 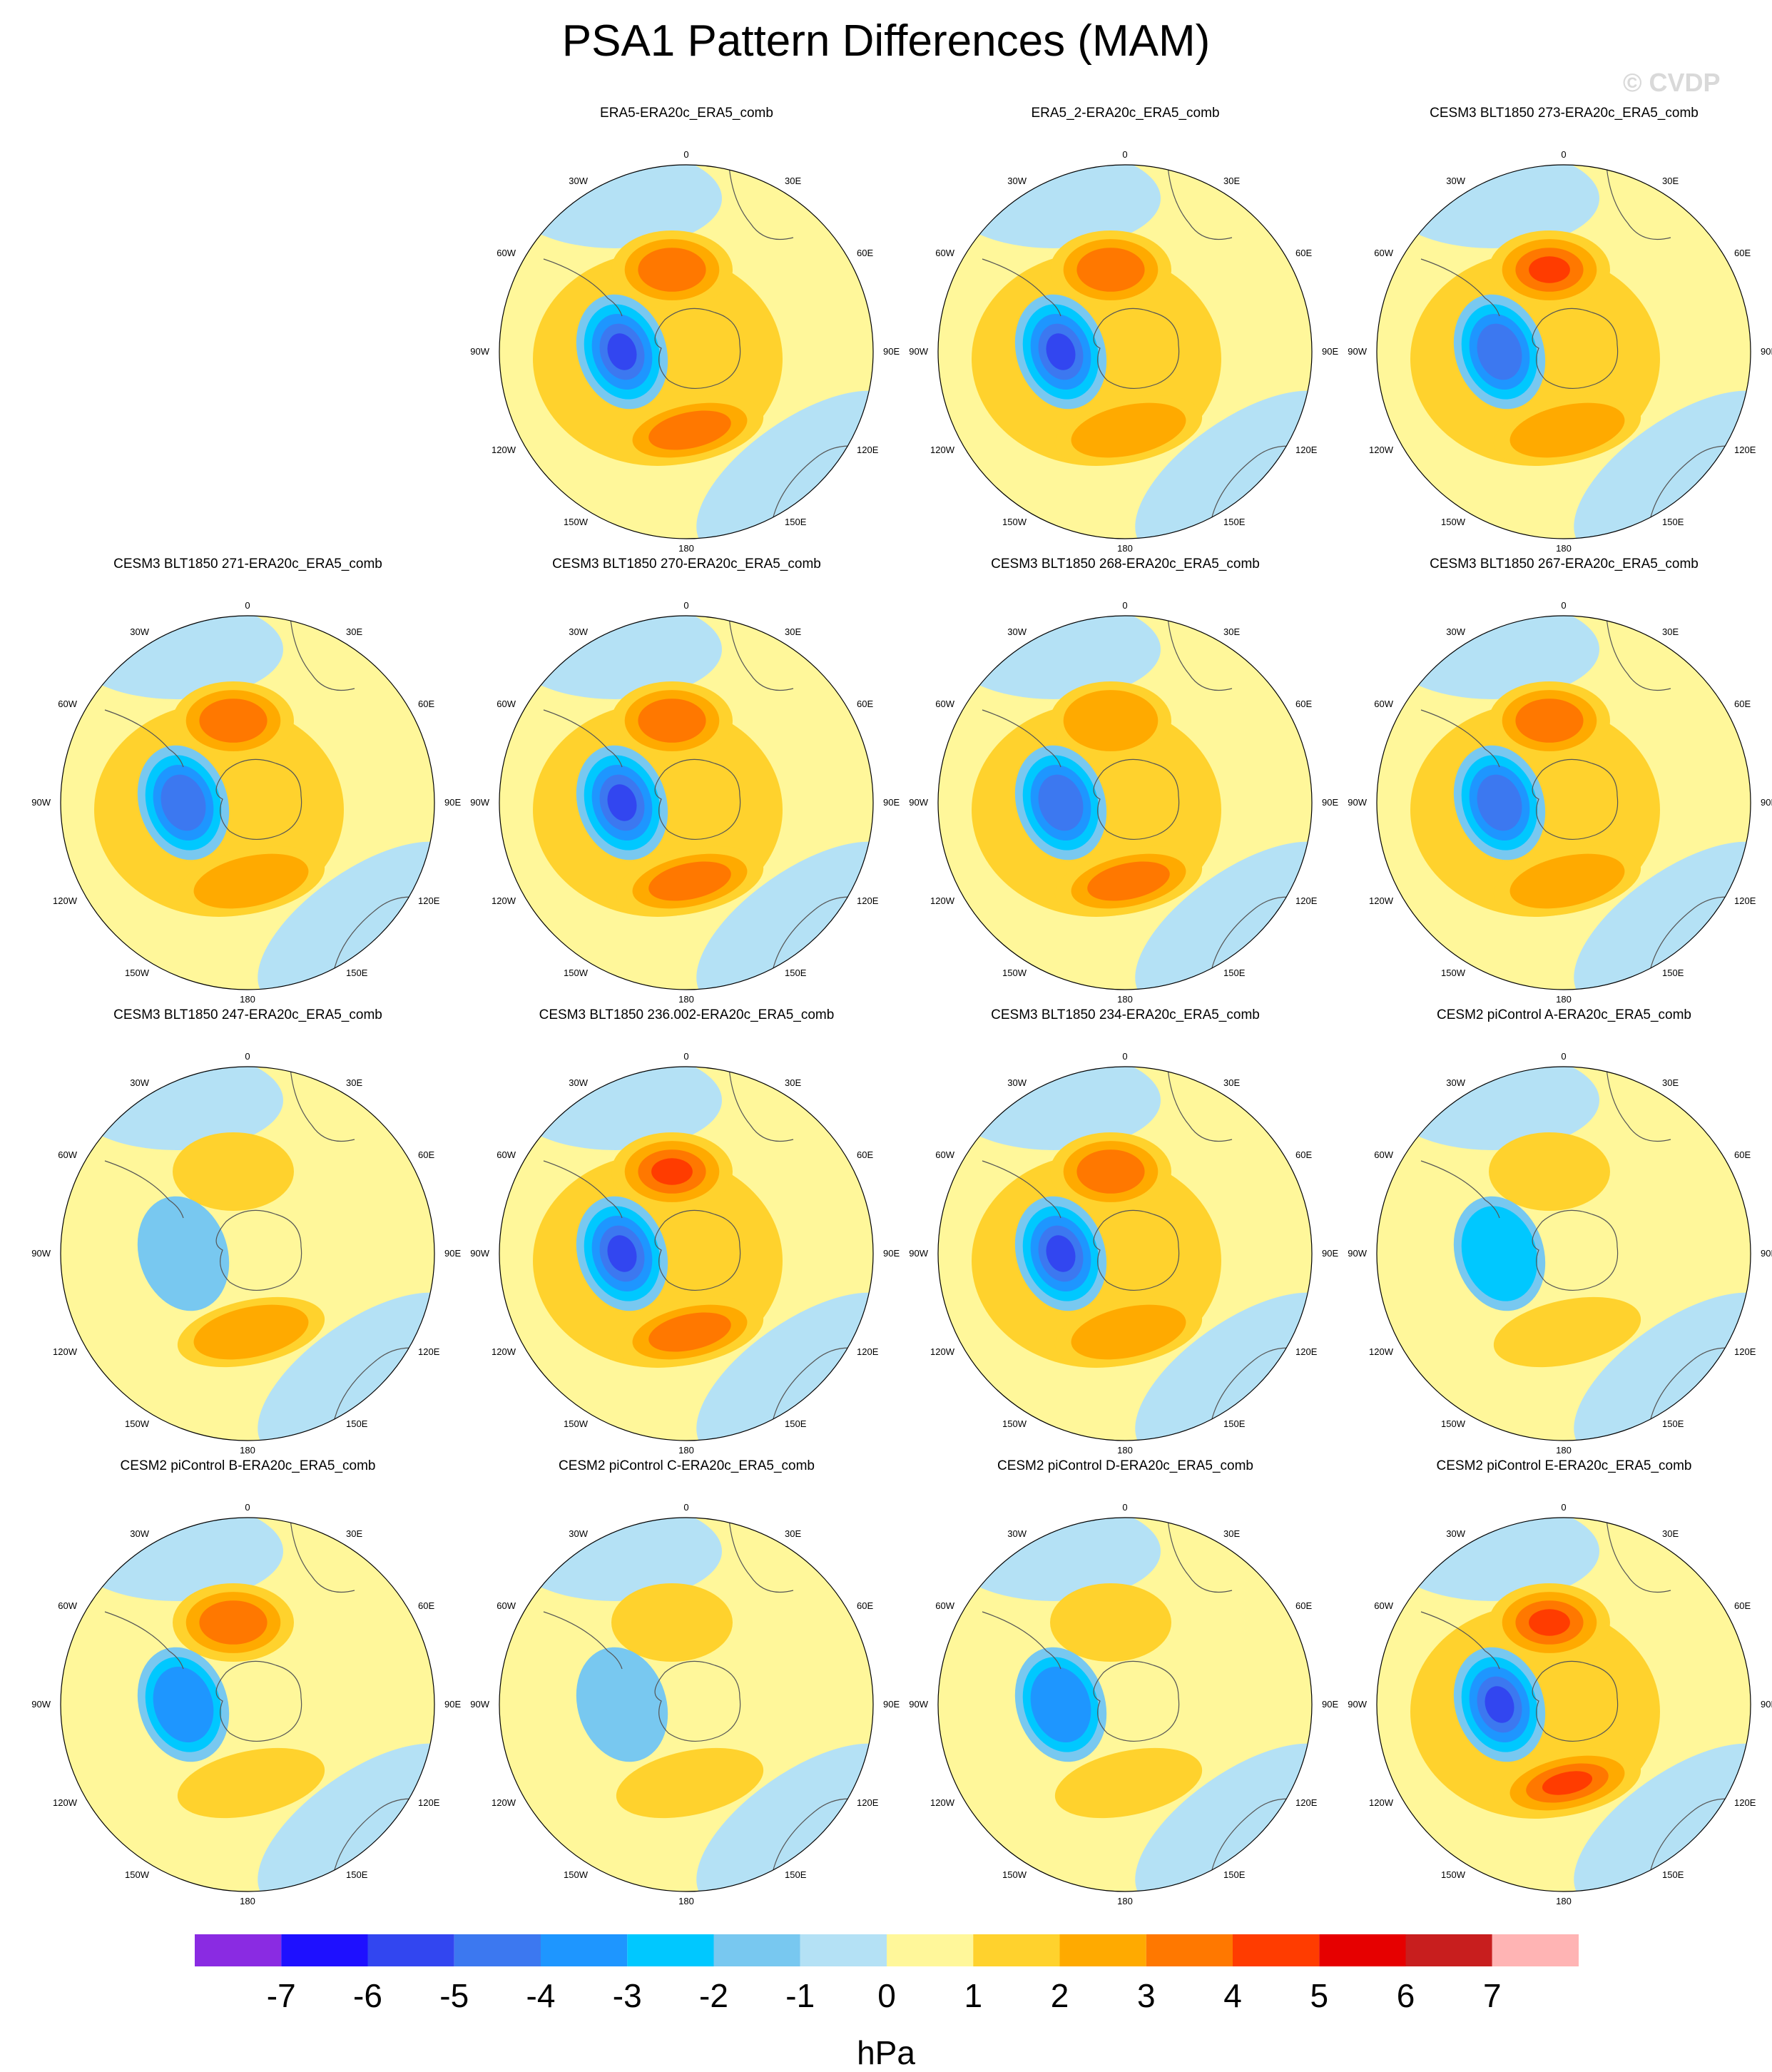 What do you see at coordinates (367, 1995) in the screenshot?
I see `colorbar-tick-label: -6` at bounding box center [367, 1995].